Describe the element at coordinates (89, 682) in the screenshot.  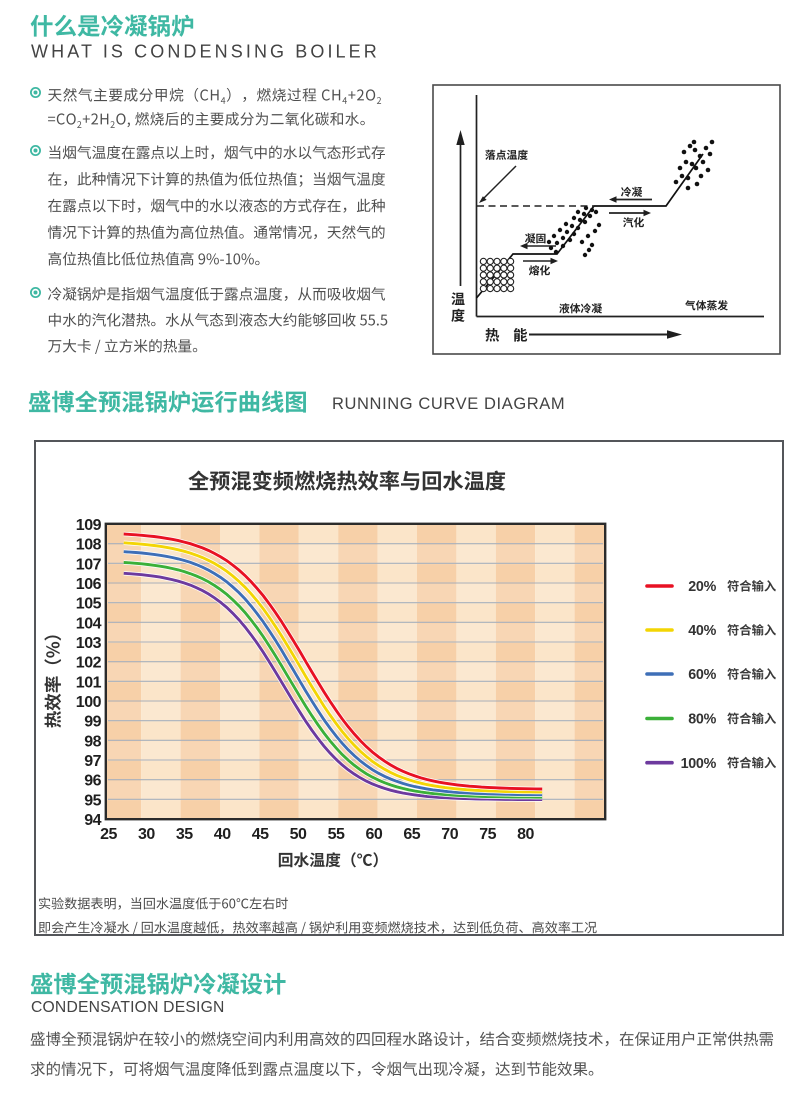
I see `svg-text: 101` at that location.